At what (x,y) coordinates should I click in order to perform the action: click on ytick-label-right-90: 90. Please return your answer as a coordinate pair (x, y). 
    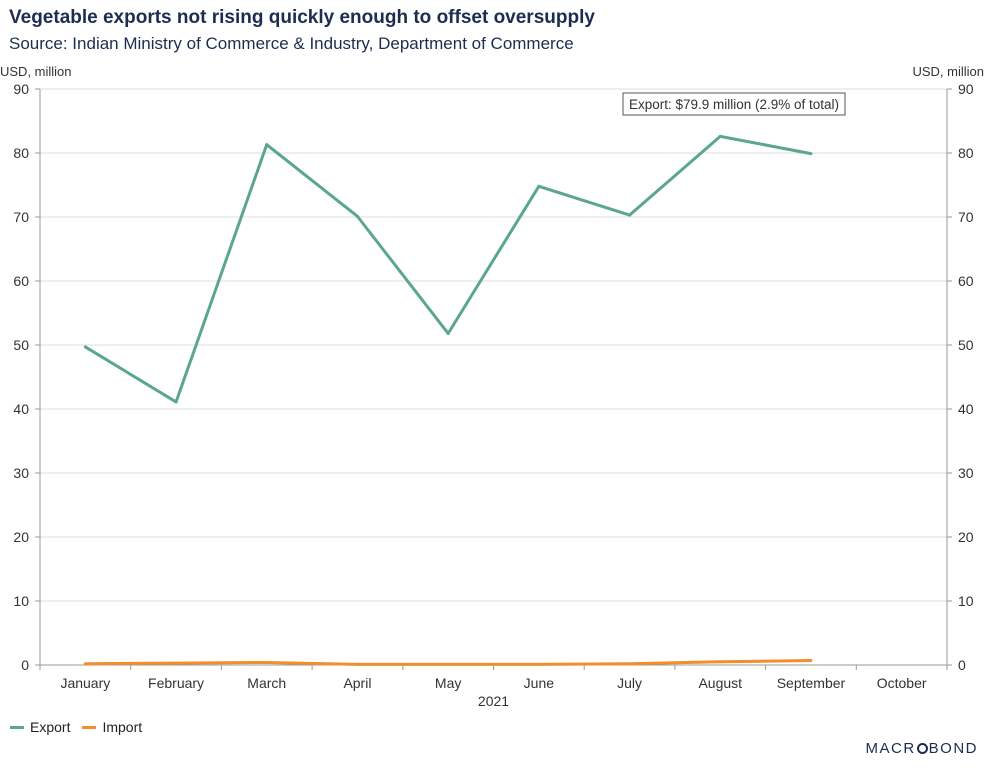
    Looking at the image, I should click on (966, 89).